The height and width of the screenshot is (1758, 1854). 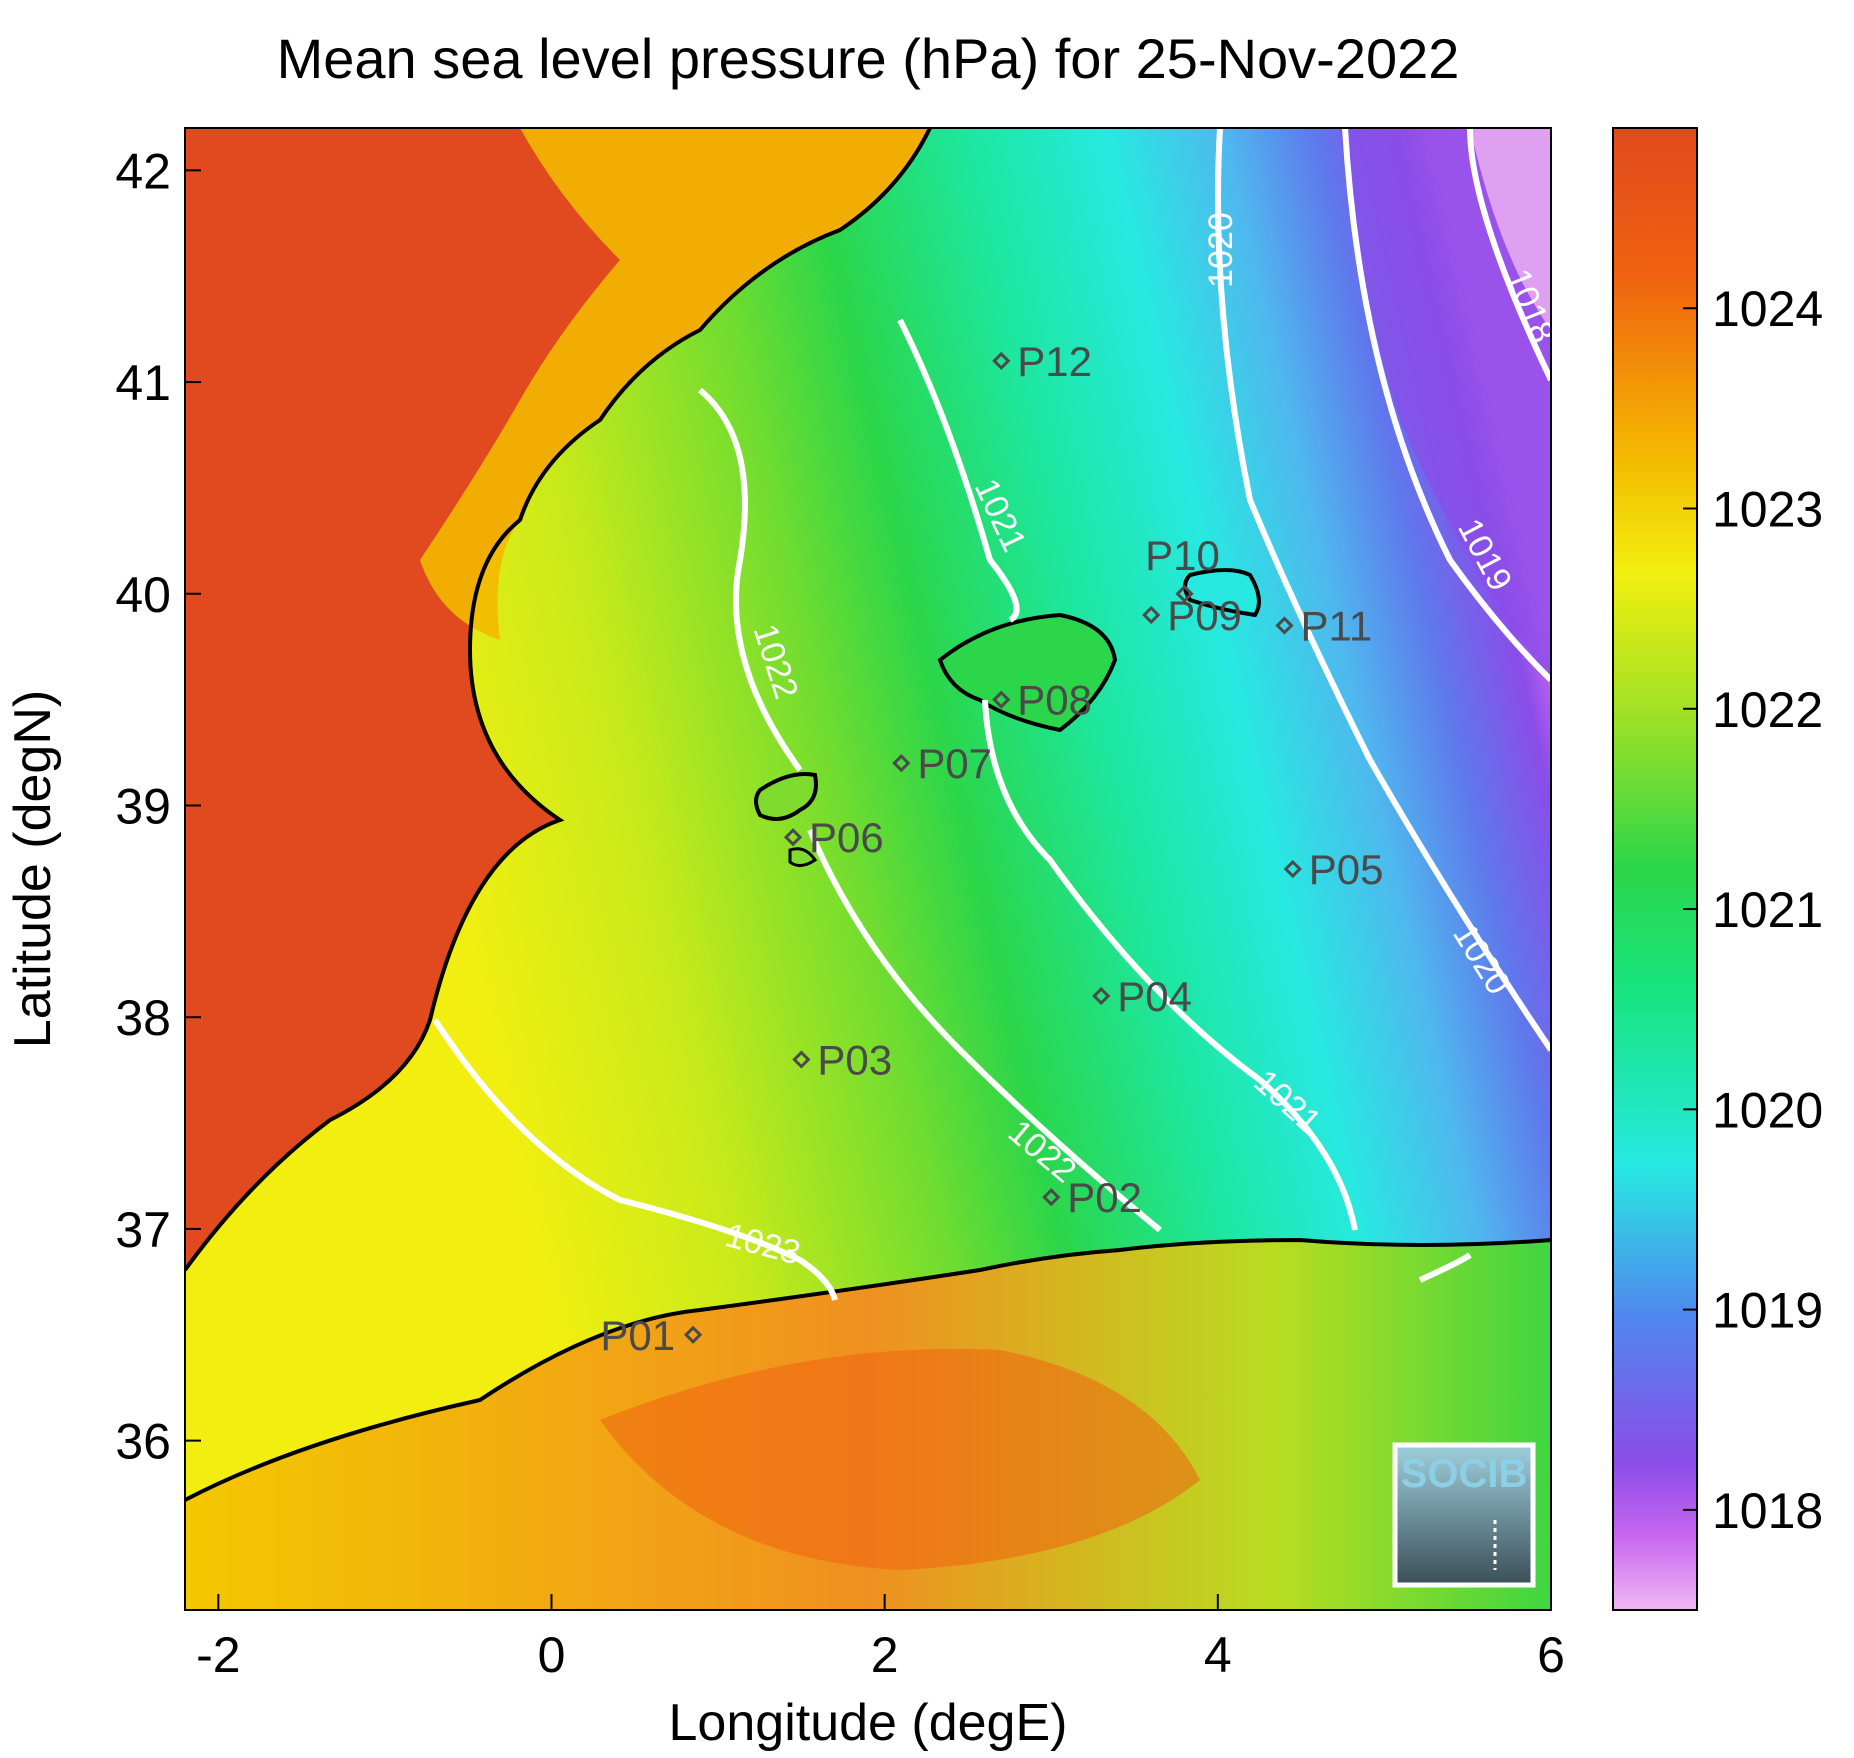 I want to click on colorbar-tick-label: 1024, so click(x=1767, y=309).